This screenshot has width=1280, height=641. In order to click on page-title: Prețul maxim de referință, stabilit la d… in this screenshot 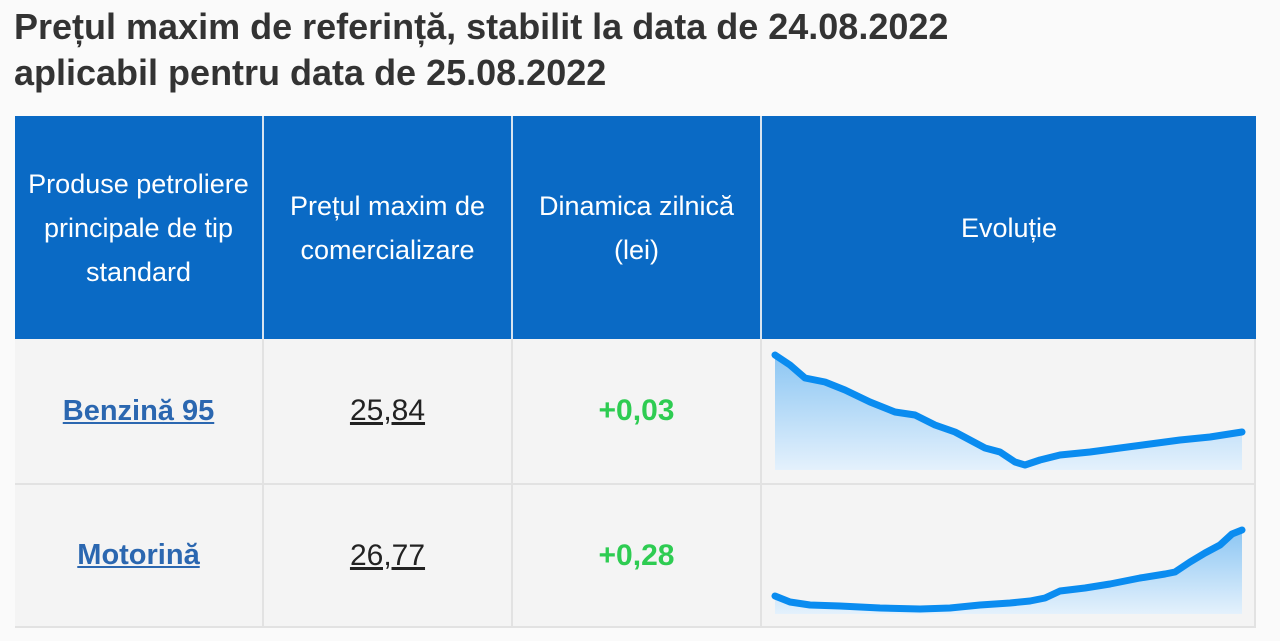, I will do `click(481, 50)`.